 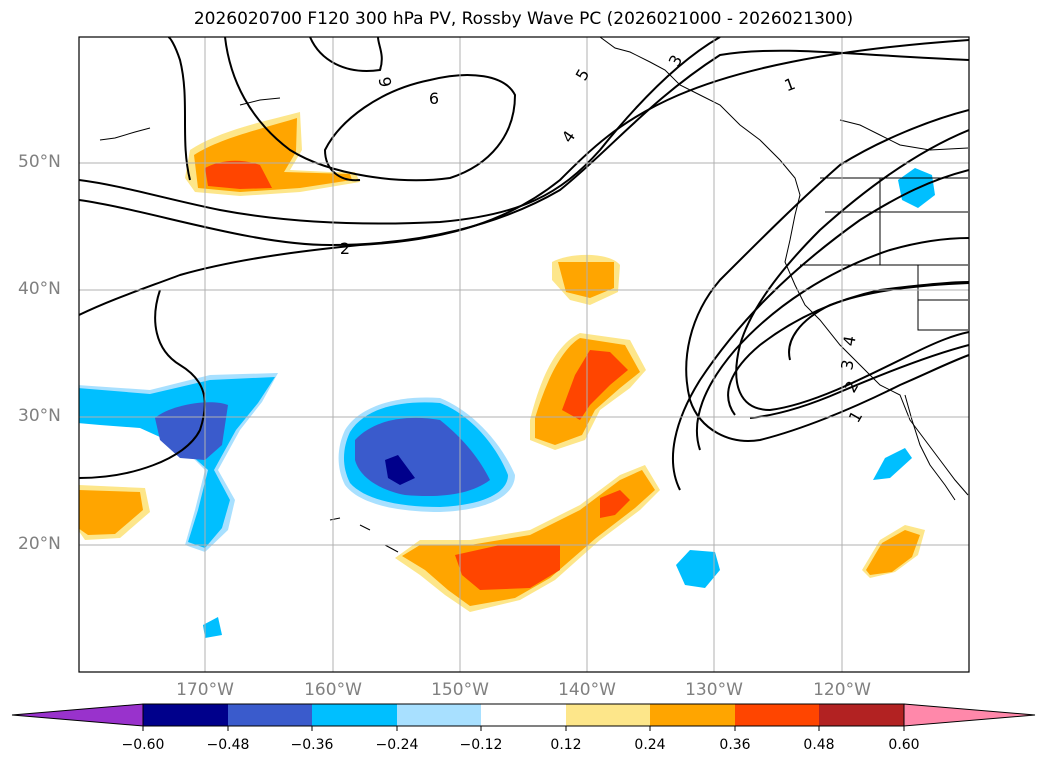 What do you see at coordinates (460, 690) in the screenshot?
I see `longitude-label: 150°W` at bounding box center [460, 690].